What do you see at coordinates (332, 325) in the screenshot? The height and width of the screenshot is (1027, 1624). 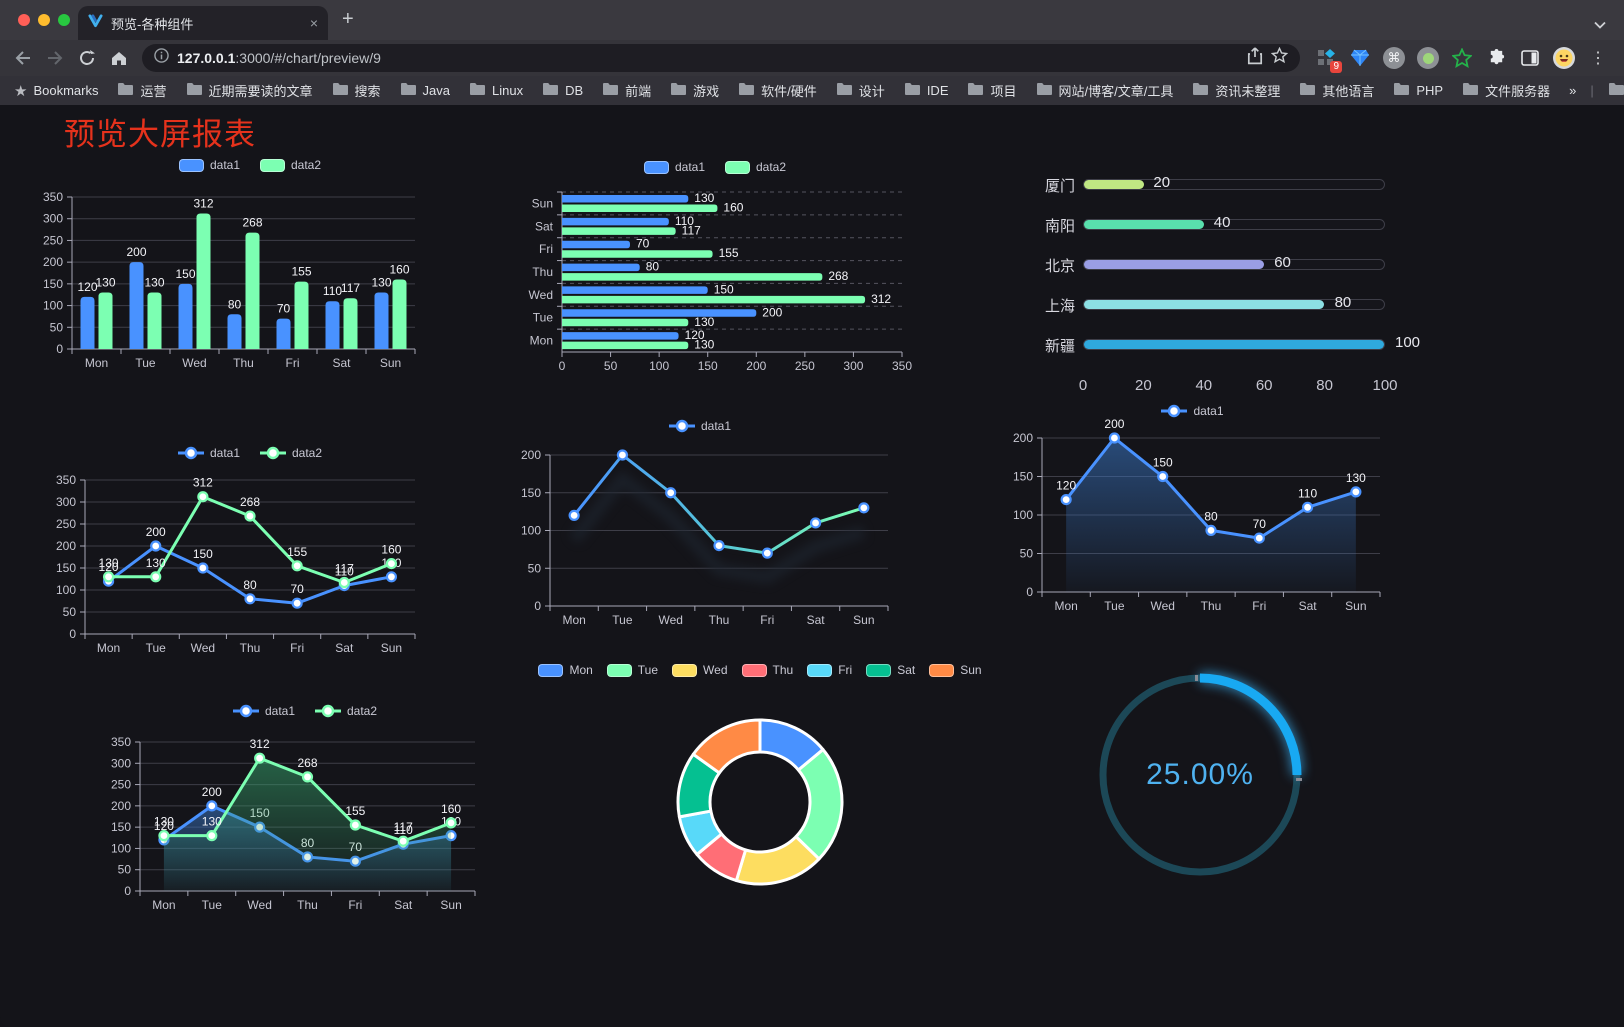 I see `bar-data1-Sat` at bounding box center [332, 325].